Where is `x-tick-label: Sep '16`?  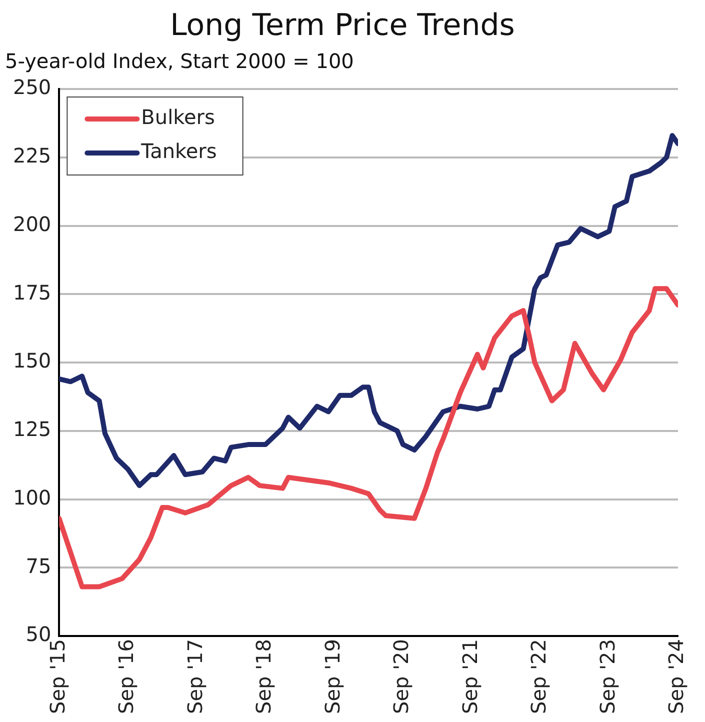 x-tick-label: Sep '16 is located at coordinates (126, 676).